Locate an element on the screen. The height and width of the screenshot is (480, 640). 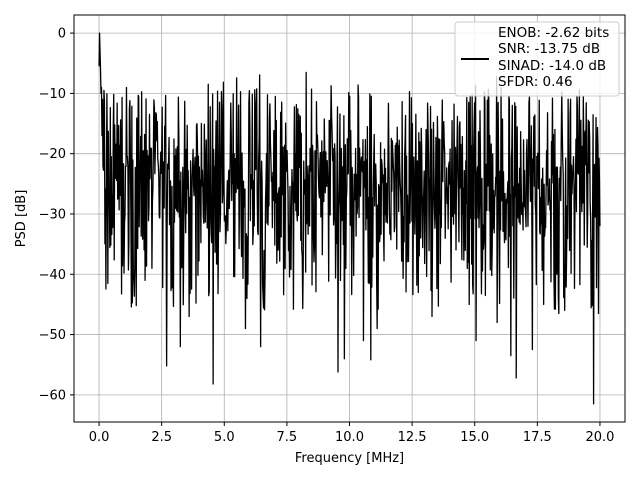
x-tick-label: 0.0 is located at coordinates (99, 437).